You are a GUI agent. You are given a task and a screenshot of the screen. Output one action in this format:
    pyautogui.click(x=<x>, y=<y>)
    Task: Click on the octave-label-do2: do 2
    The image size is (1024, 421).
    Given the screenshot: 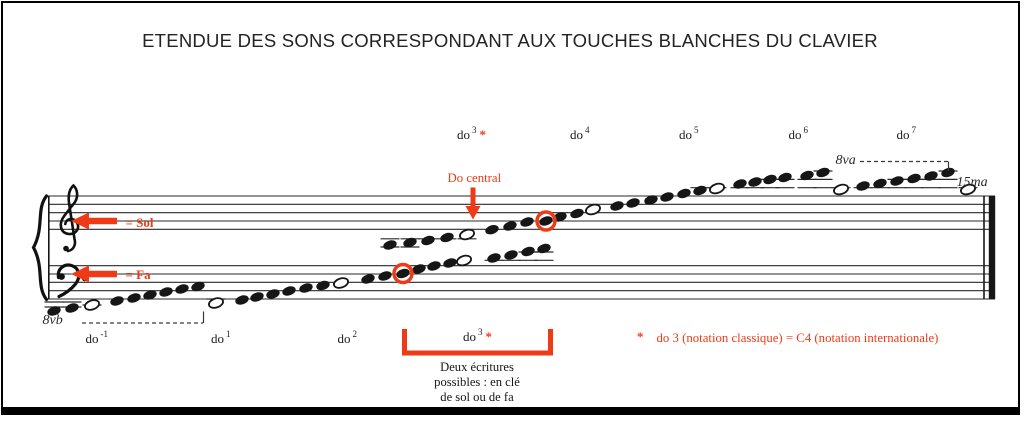 What is the action you would take?
    pyautogui.click(x=347, y=338)
    